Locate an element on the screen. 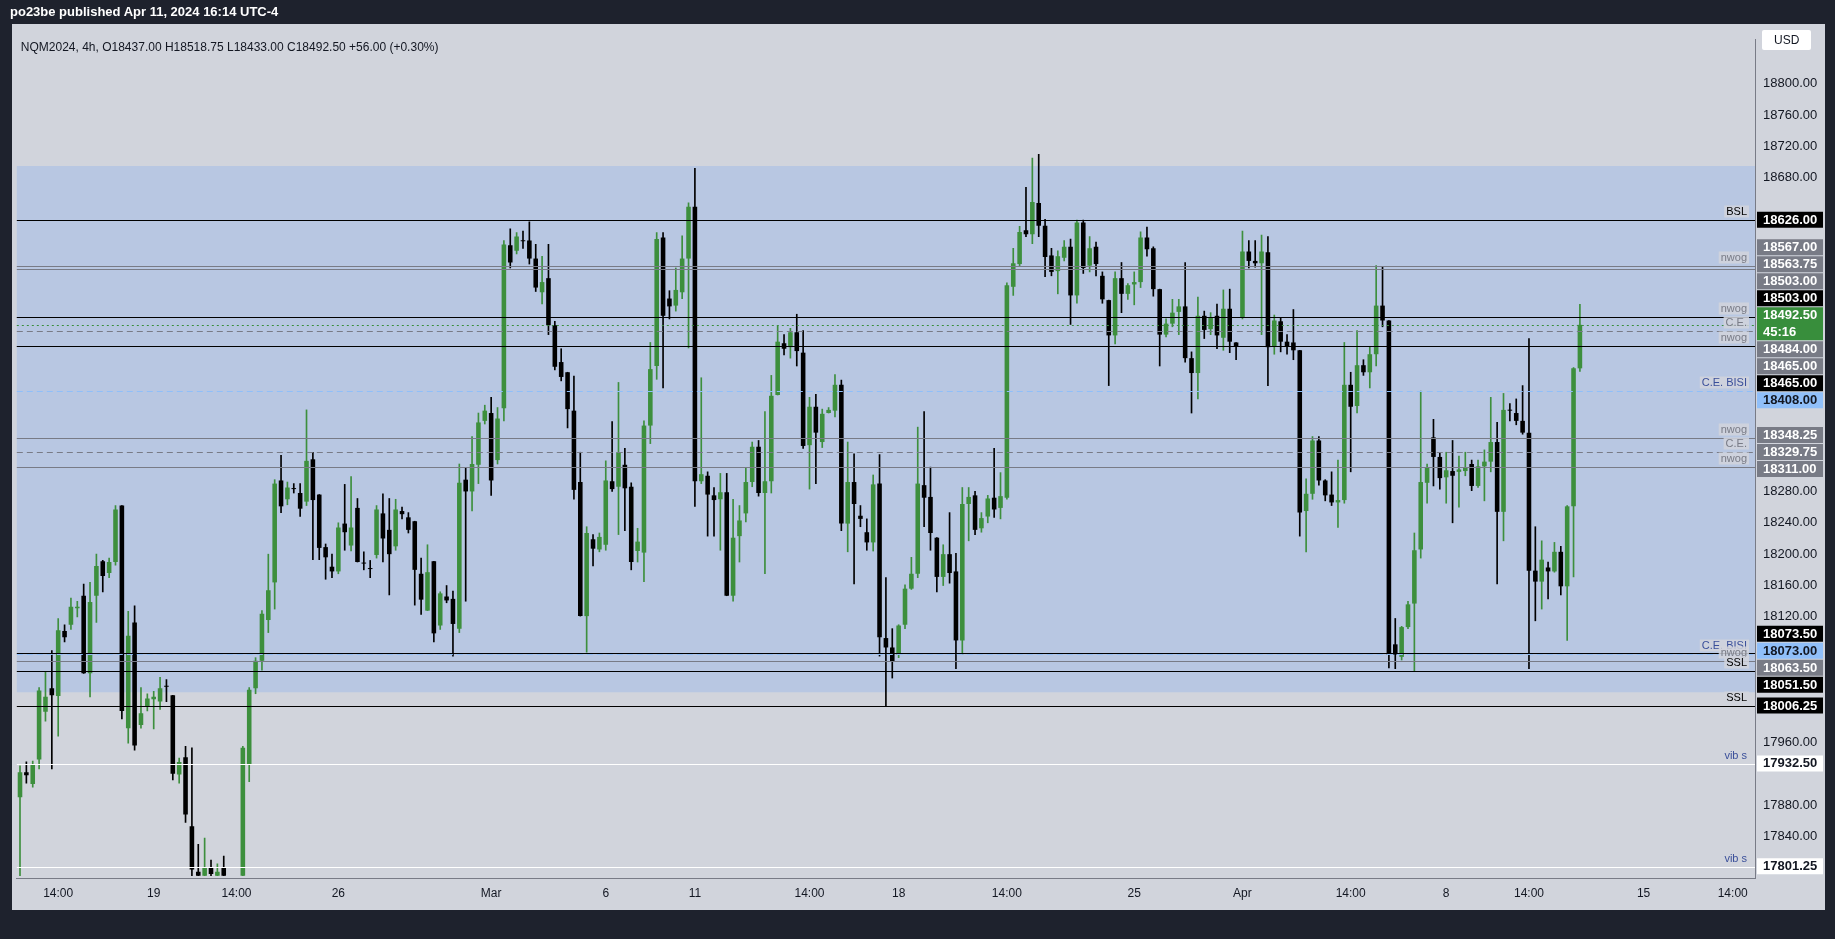 Image resolution: width=1835 pixels, height=939 pixels. text: 18626.00 is located at coordinates (1790, 219).